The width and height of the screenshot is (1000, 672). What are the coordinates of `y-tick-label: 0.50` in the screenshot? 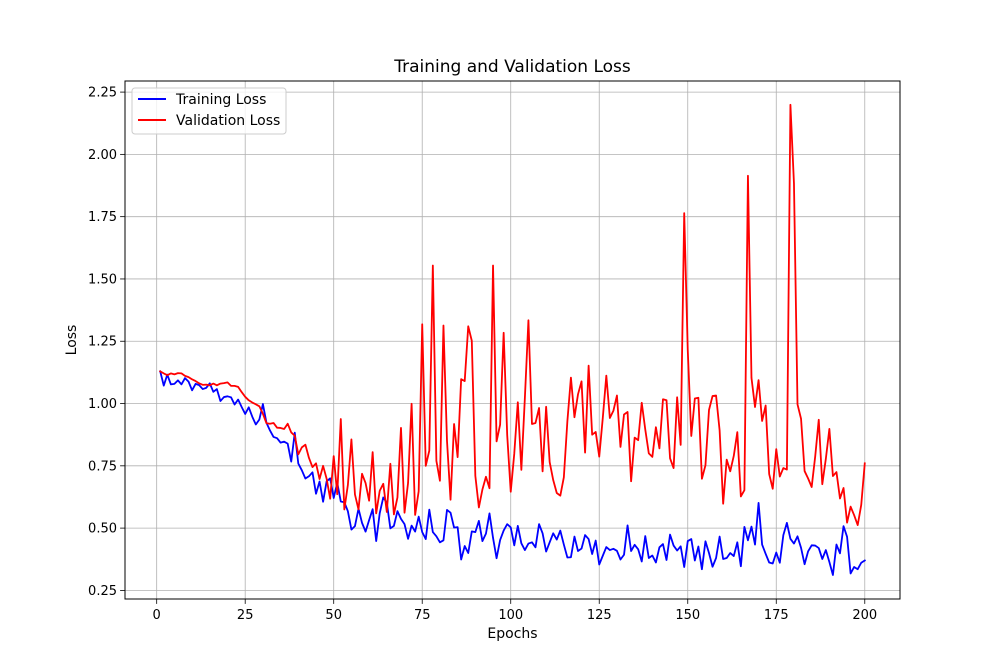 It's located at (102, 529).